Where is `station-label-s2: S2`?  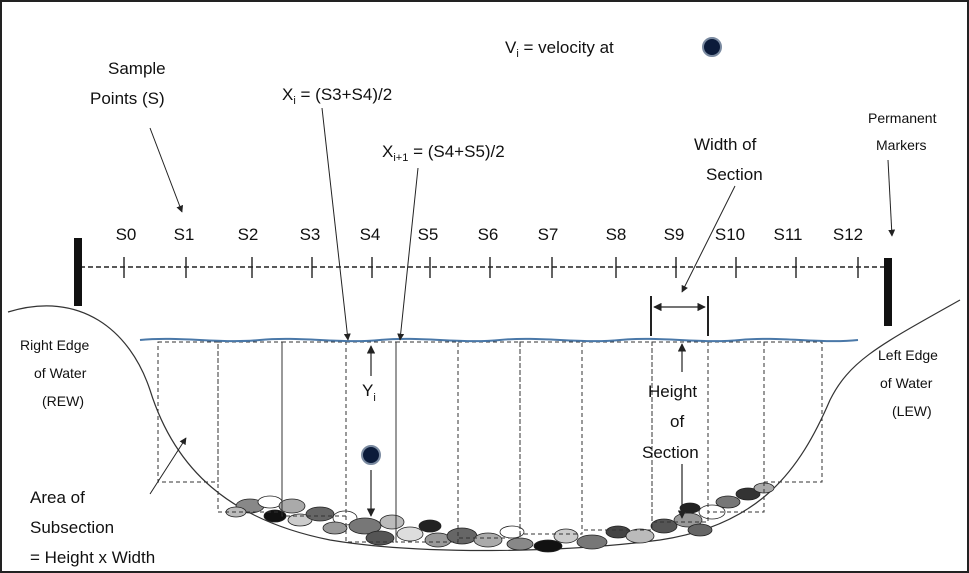 station-label-s2: S2 is located at coordinates (248, 234).